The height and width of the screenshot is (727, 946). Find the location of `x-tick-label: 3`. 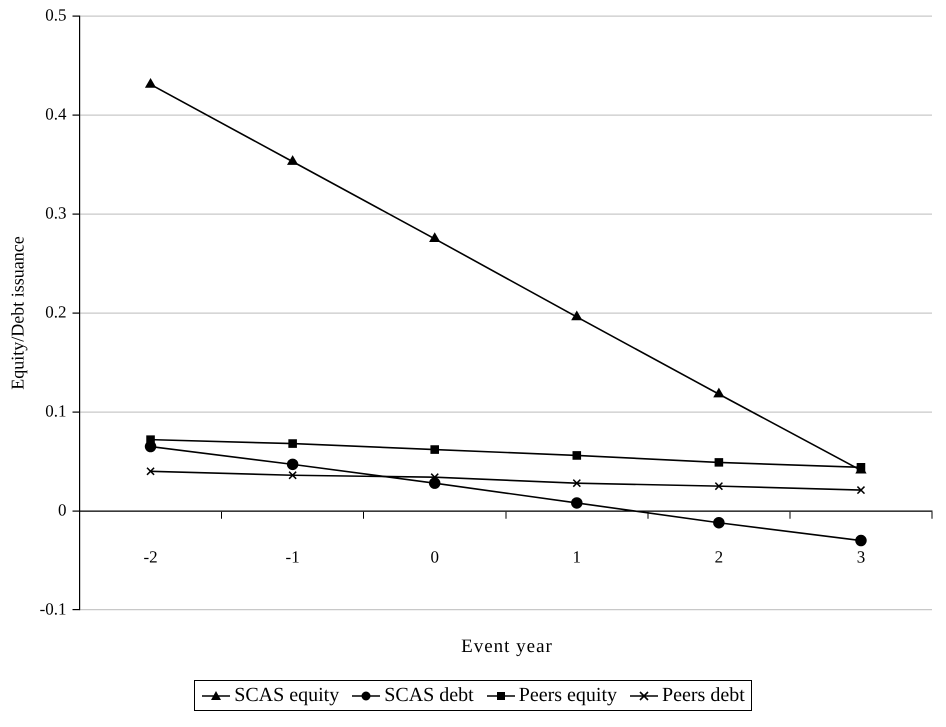

x-tick-label: 3 is located at coordinates (861, 557).